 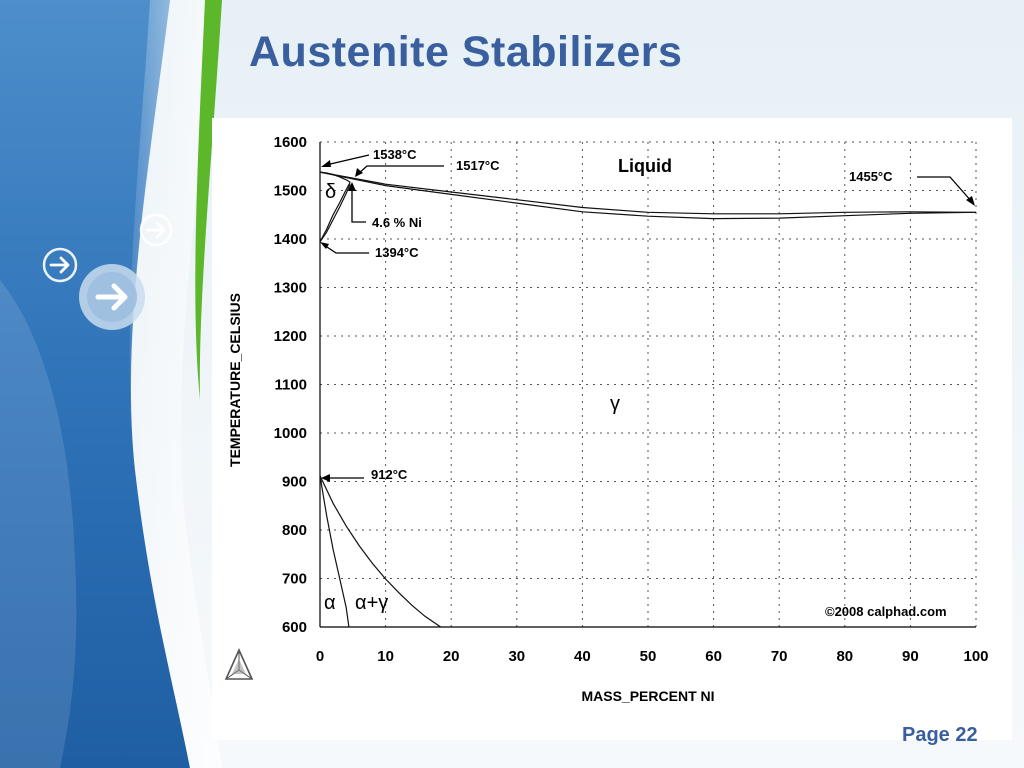 What do you see at coordinates (294, 482) in the screenshot?
I see `y-tick-label: 900` at bounding box center [294, 482].